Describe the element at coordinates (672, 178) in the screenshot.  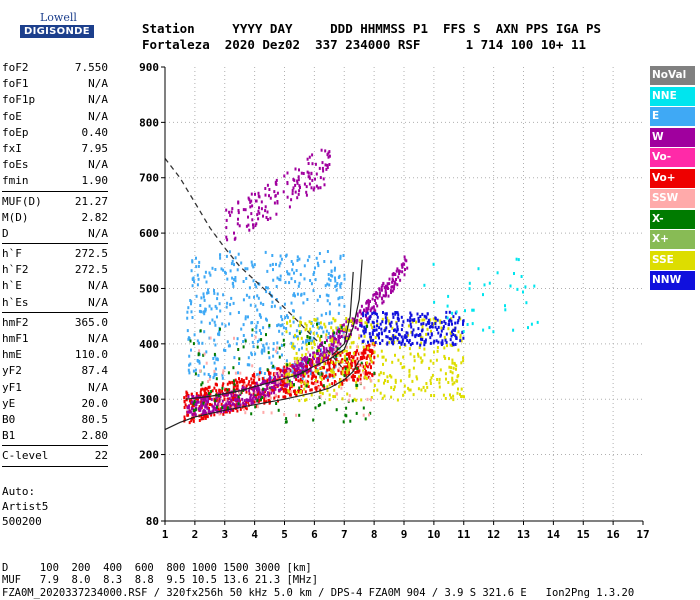
I see `legend-item-vo-: Vo+` at that location.